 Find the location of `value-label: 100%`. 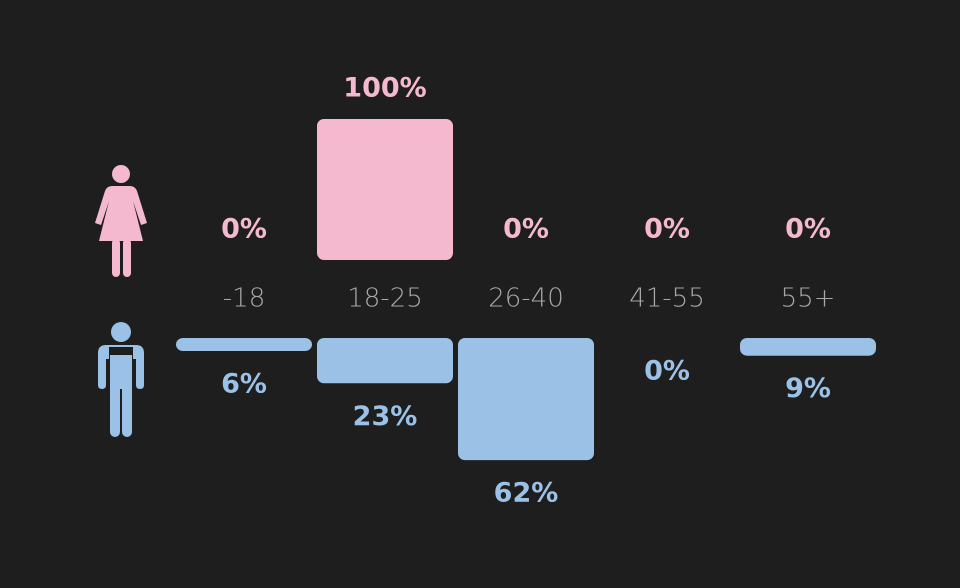

value-label: 100% is located at coordinates (384, 88).